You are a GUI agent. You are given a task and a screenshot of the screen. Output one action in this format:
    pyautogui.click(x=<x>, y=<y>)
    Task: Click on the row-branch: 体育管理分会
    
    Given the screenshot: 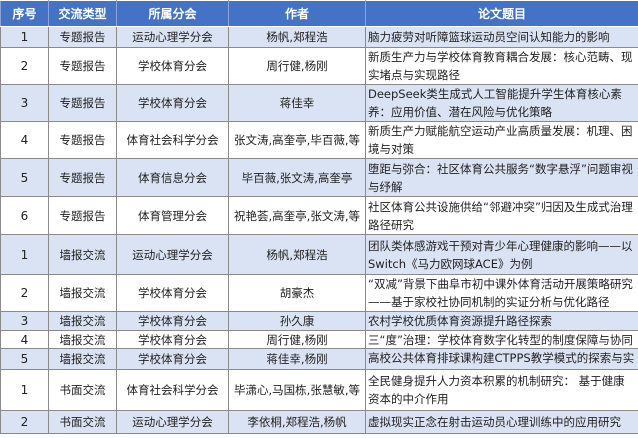 What is the action you would take?
    pyautogui.click(x=172, y=215)
    